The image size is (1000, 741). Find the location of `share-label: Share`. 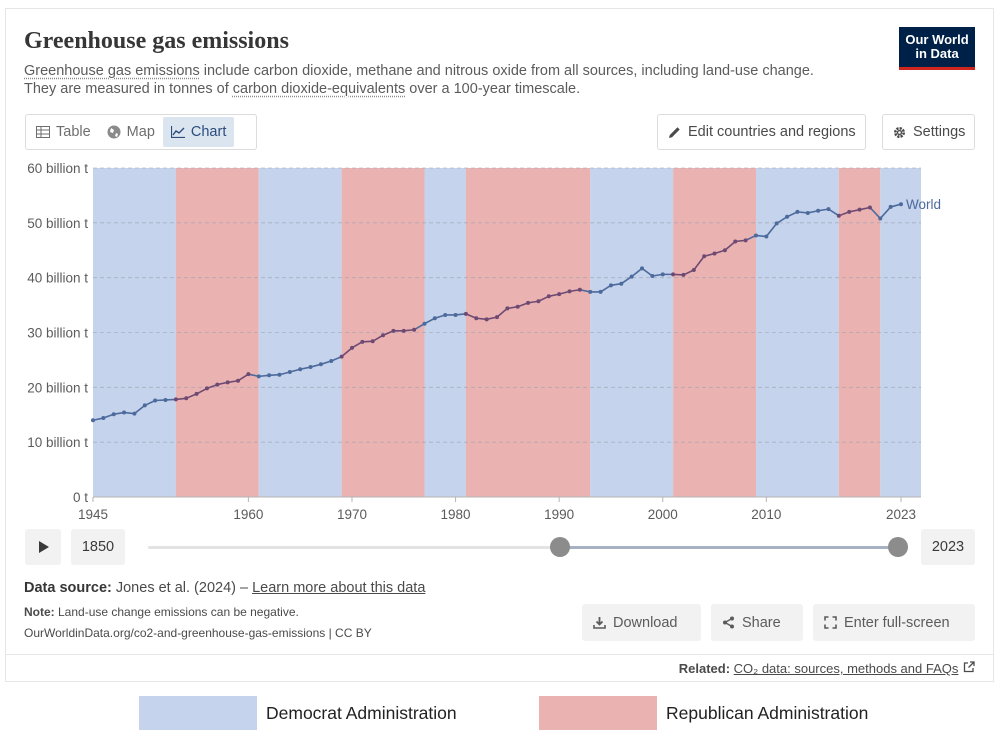

share-label: Share is located at coordinates (761, 622).